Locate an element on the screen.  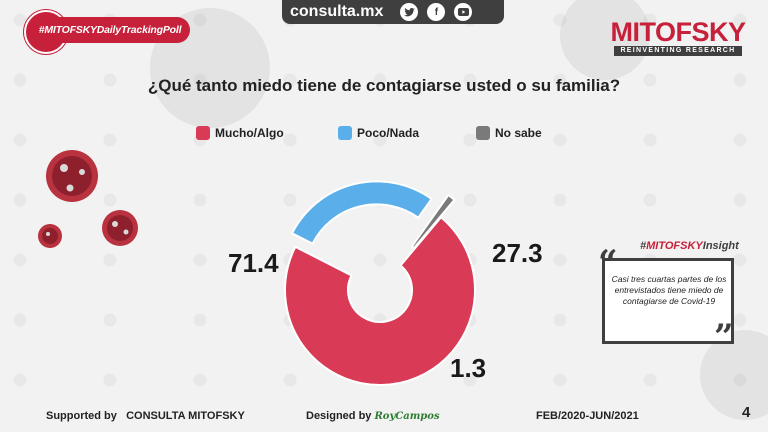
close-quote-icon: ” is located at coordinates (724, 337).